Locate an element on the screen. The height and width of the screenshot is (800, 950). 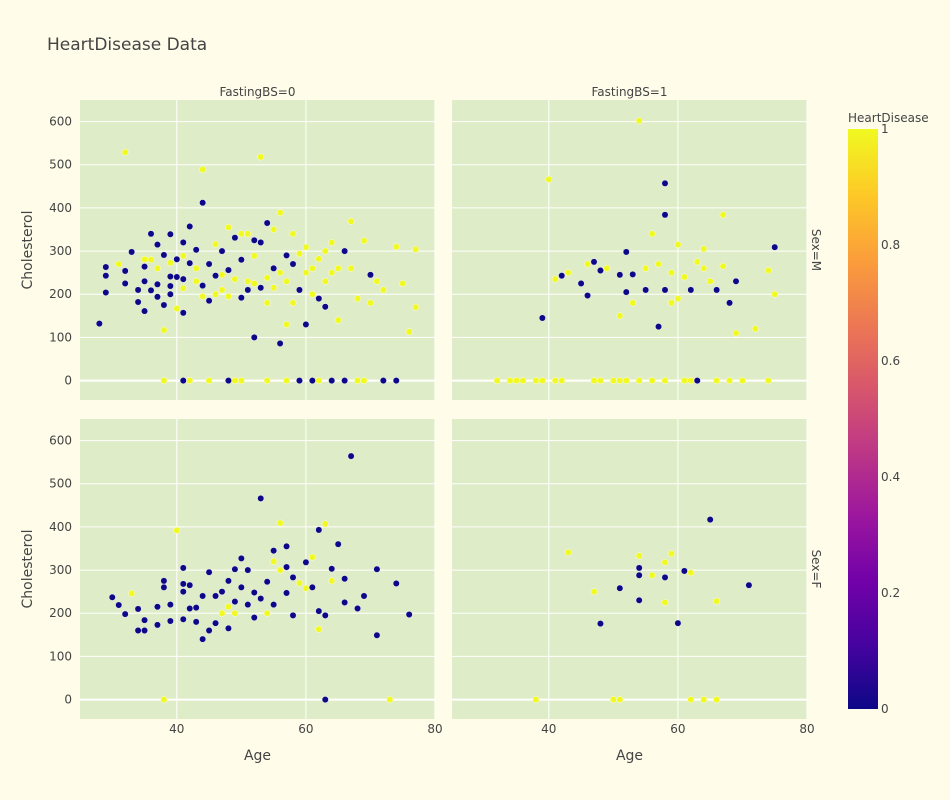
x-axis-title: Age is located at coordinates (629, 756).